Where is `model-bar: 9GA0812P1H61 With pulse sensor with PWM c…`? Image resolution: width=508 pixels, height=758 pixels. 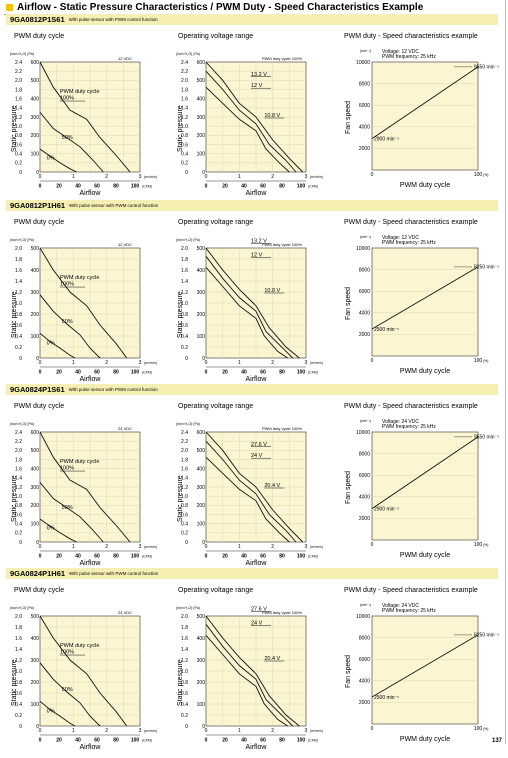
model-bar: 9GA0812P1H61 With pulse sensor with PWM c… is located at coordinates (252, 205).